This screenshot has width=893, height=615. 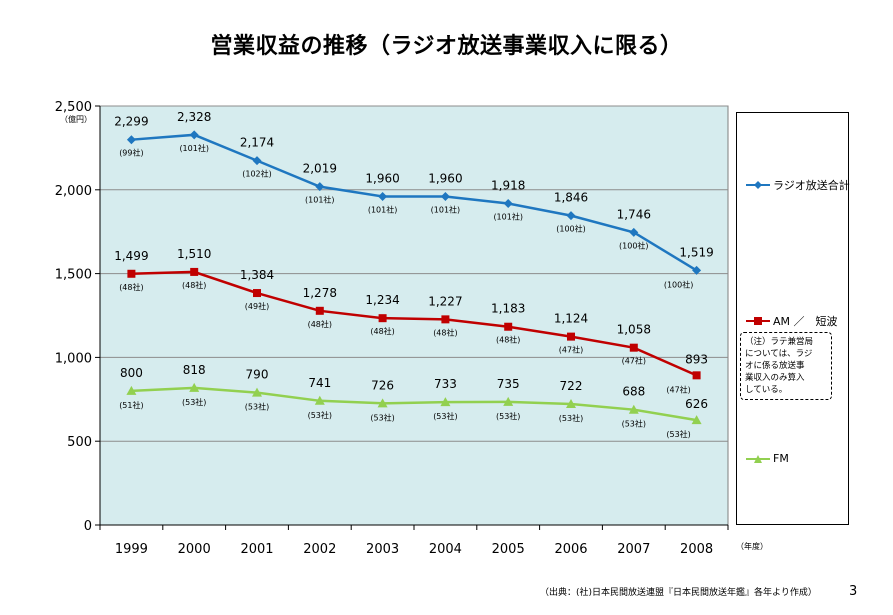 What do you see at coordinates (696, 404) in the screenshot?
I see `data-label: 626` at bounding box center [696, 404].